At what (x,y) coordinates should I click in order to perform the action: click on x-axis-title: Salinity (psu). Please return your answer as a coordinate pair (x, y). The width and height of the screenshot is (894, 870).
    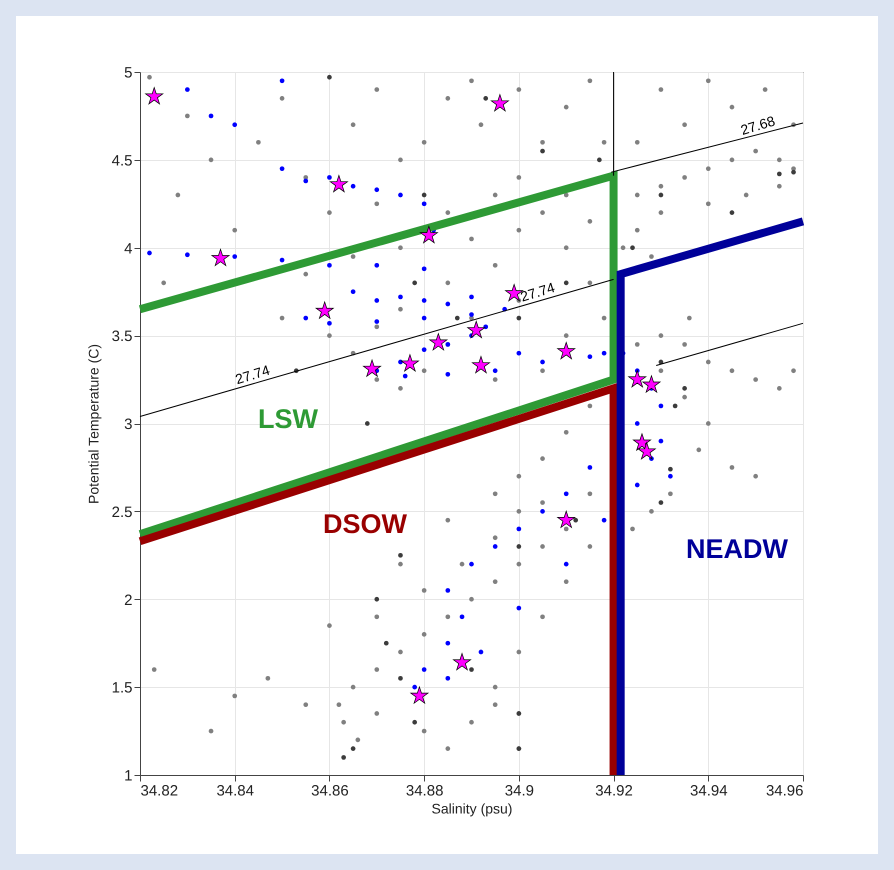
    Looking at the image, I should click on (472, 808).